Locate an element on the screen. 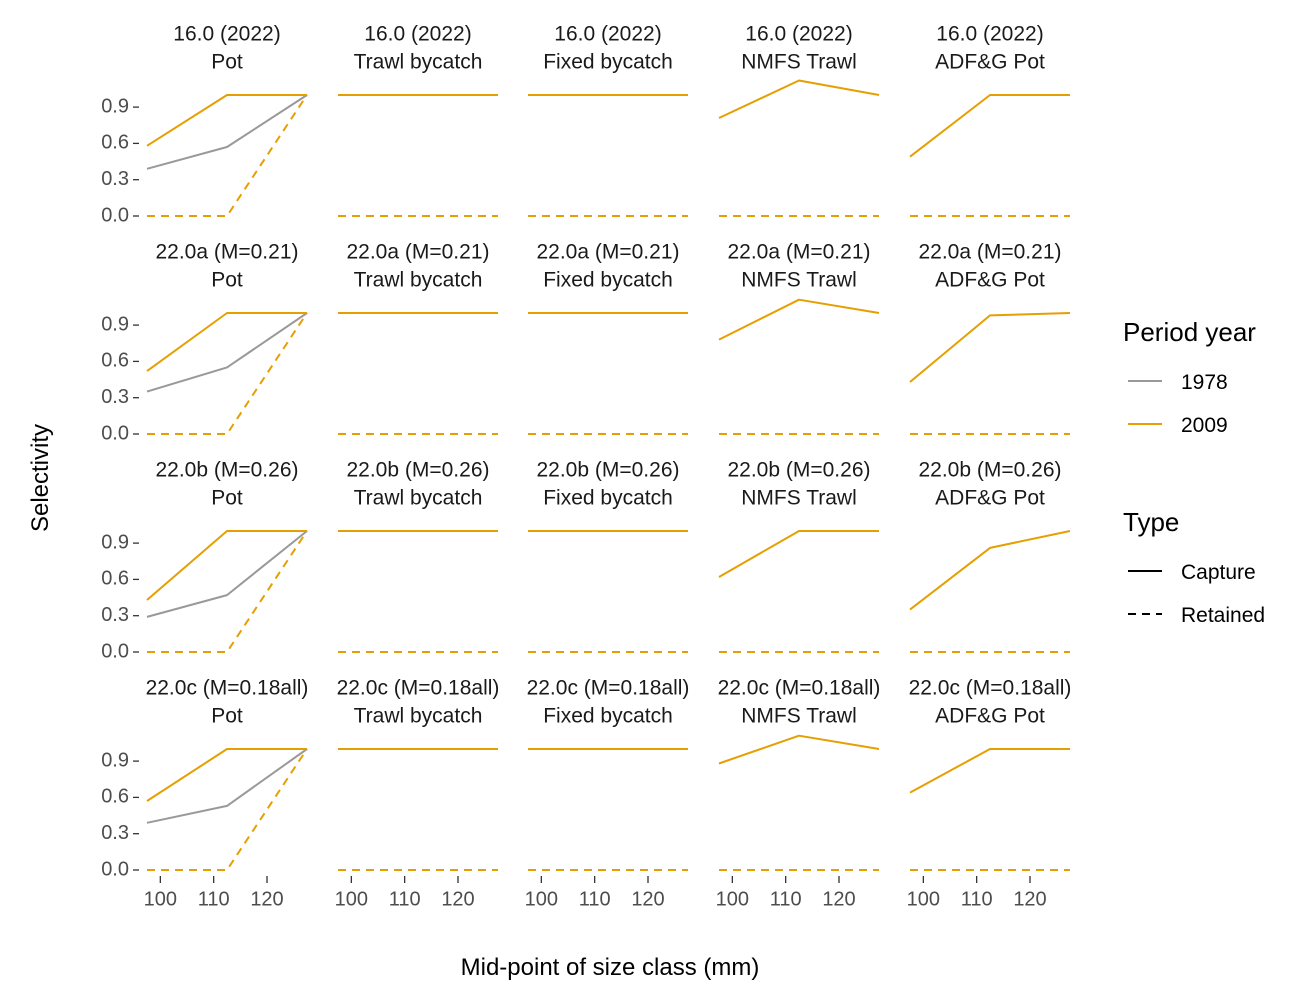 This screenshot has width=1310, height=990. legend-retained-label: Retained is located at coordinates (1223, 615).